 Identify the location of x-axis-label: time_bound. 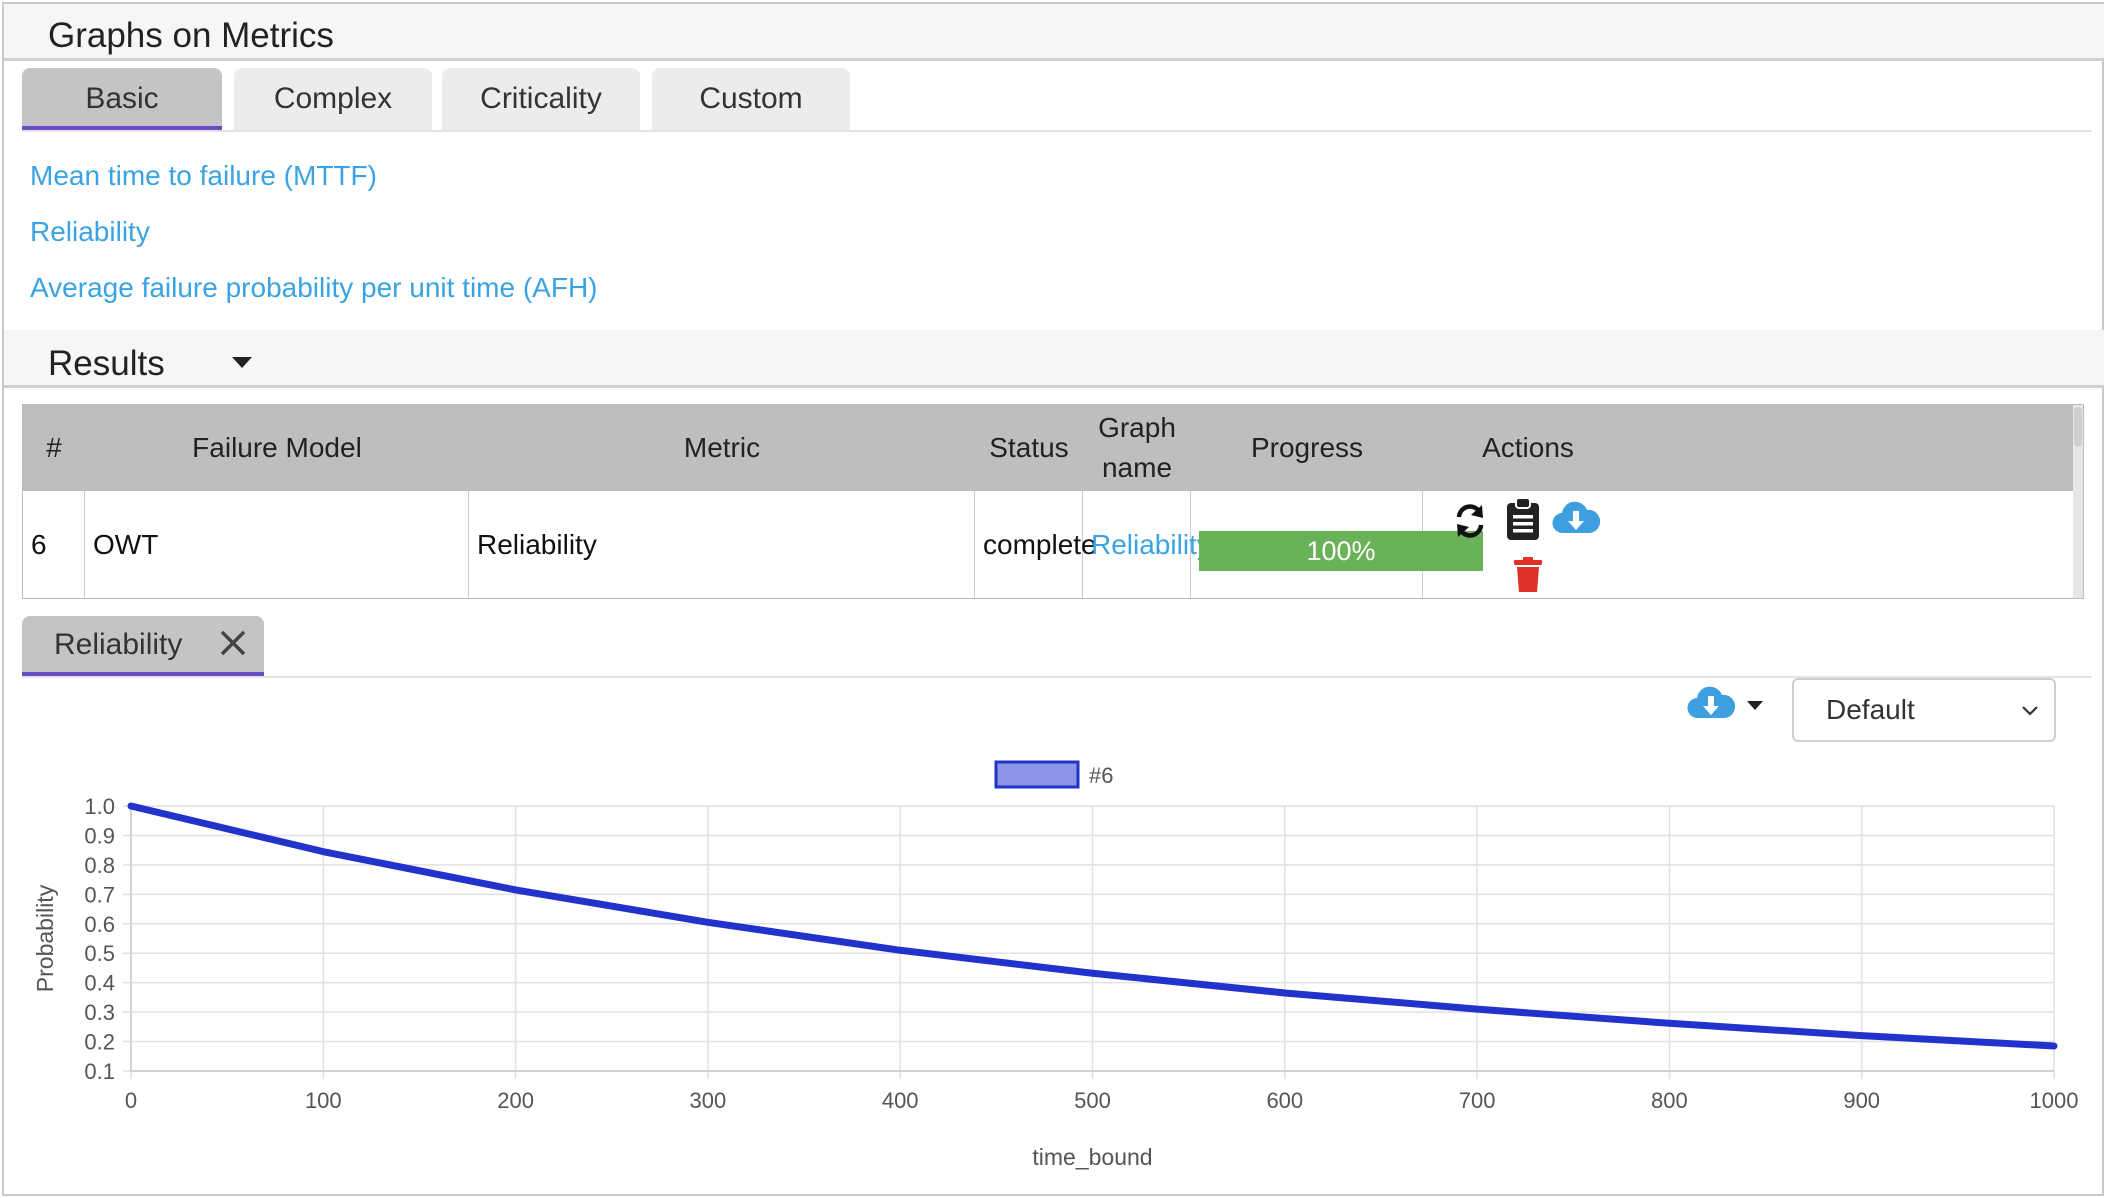
(1092, 1157).